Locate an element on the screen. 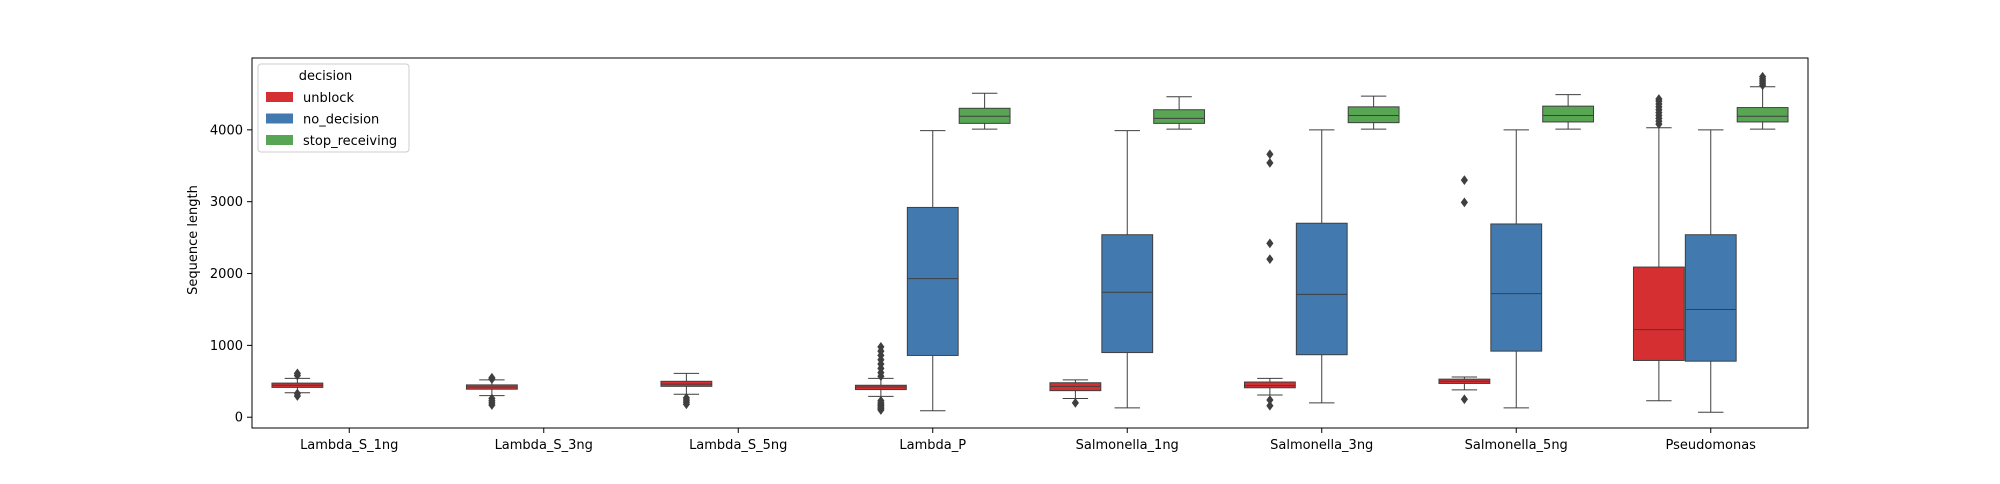  box-stop-receiving-pseudomonas is located at coordinates (1762, 100).